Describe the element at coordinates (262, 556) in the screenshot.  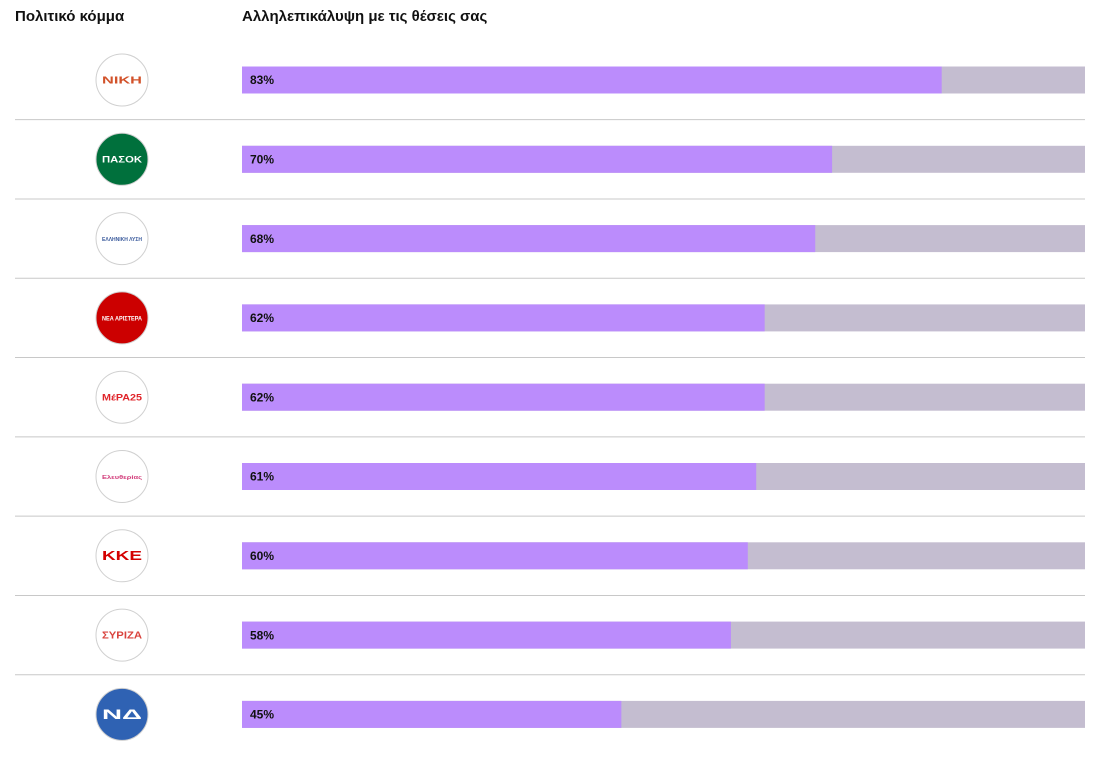
I see `value-label: 60%` at that location.